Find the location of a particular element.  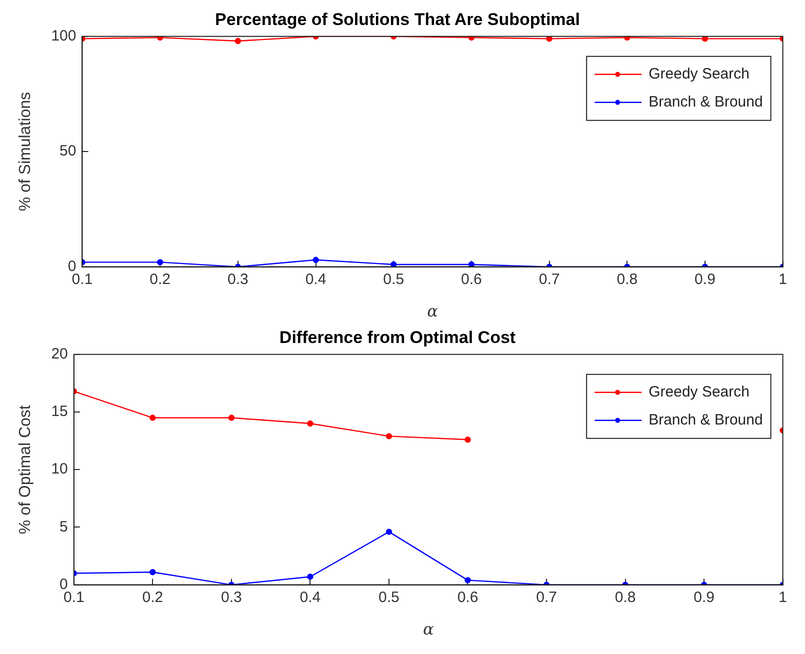

chart-title: Percentage of Solutions That Are Suboptimal is located at coordinates (397, 19).